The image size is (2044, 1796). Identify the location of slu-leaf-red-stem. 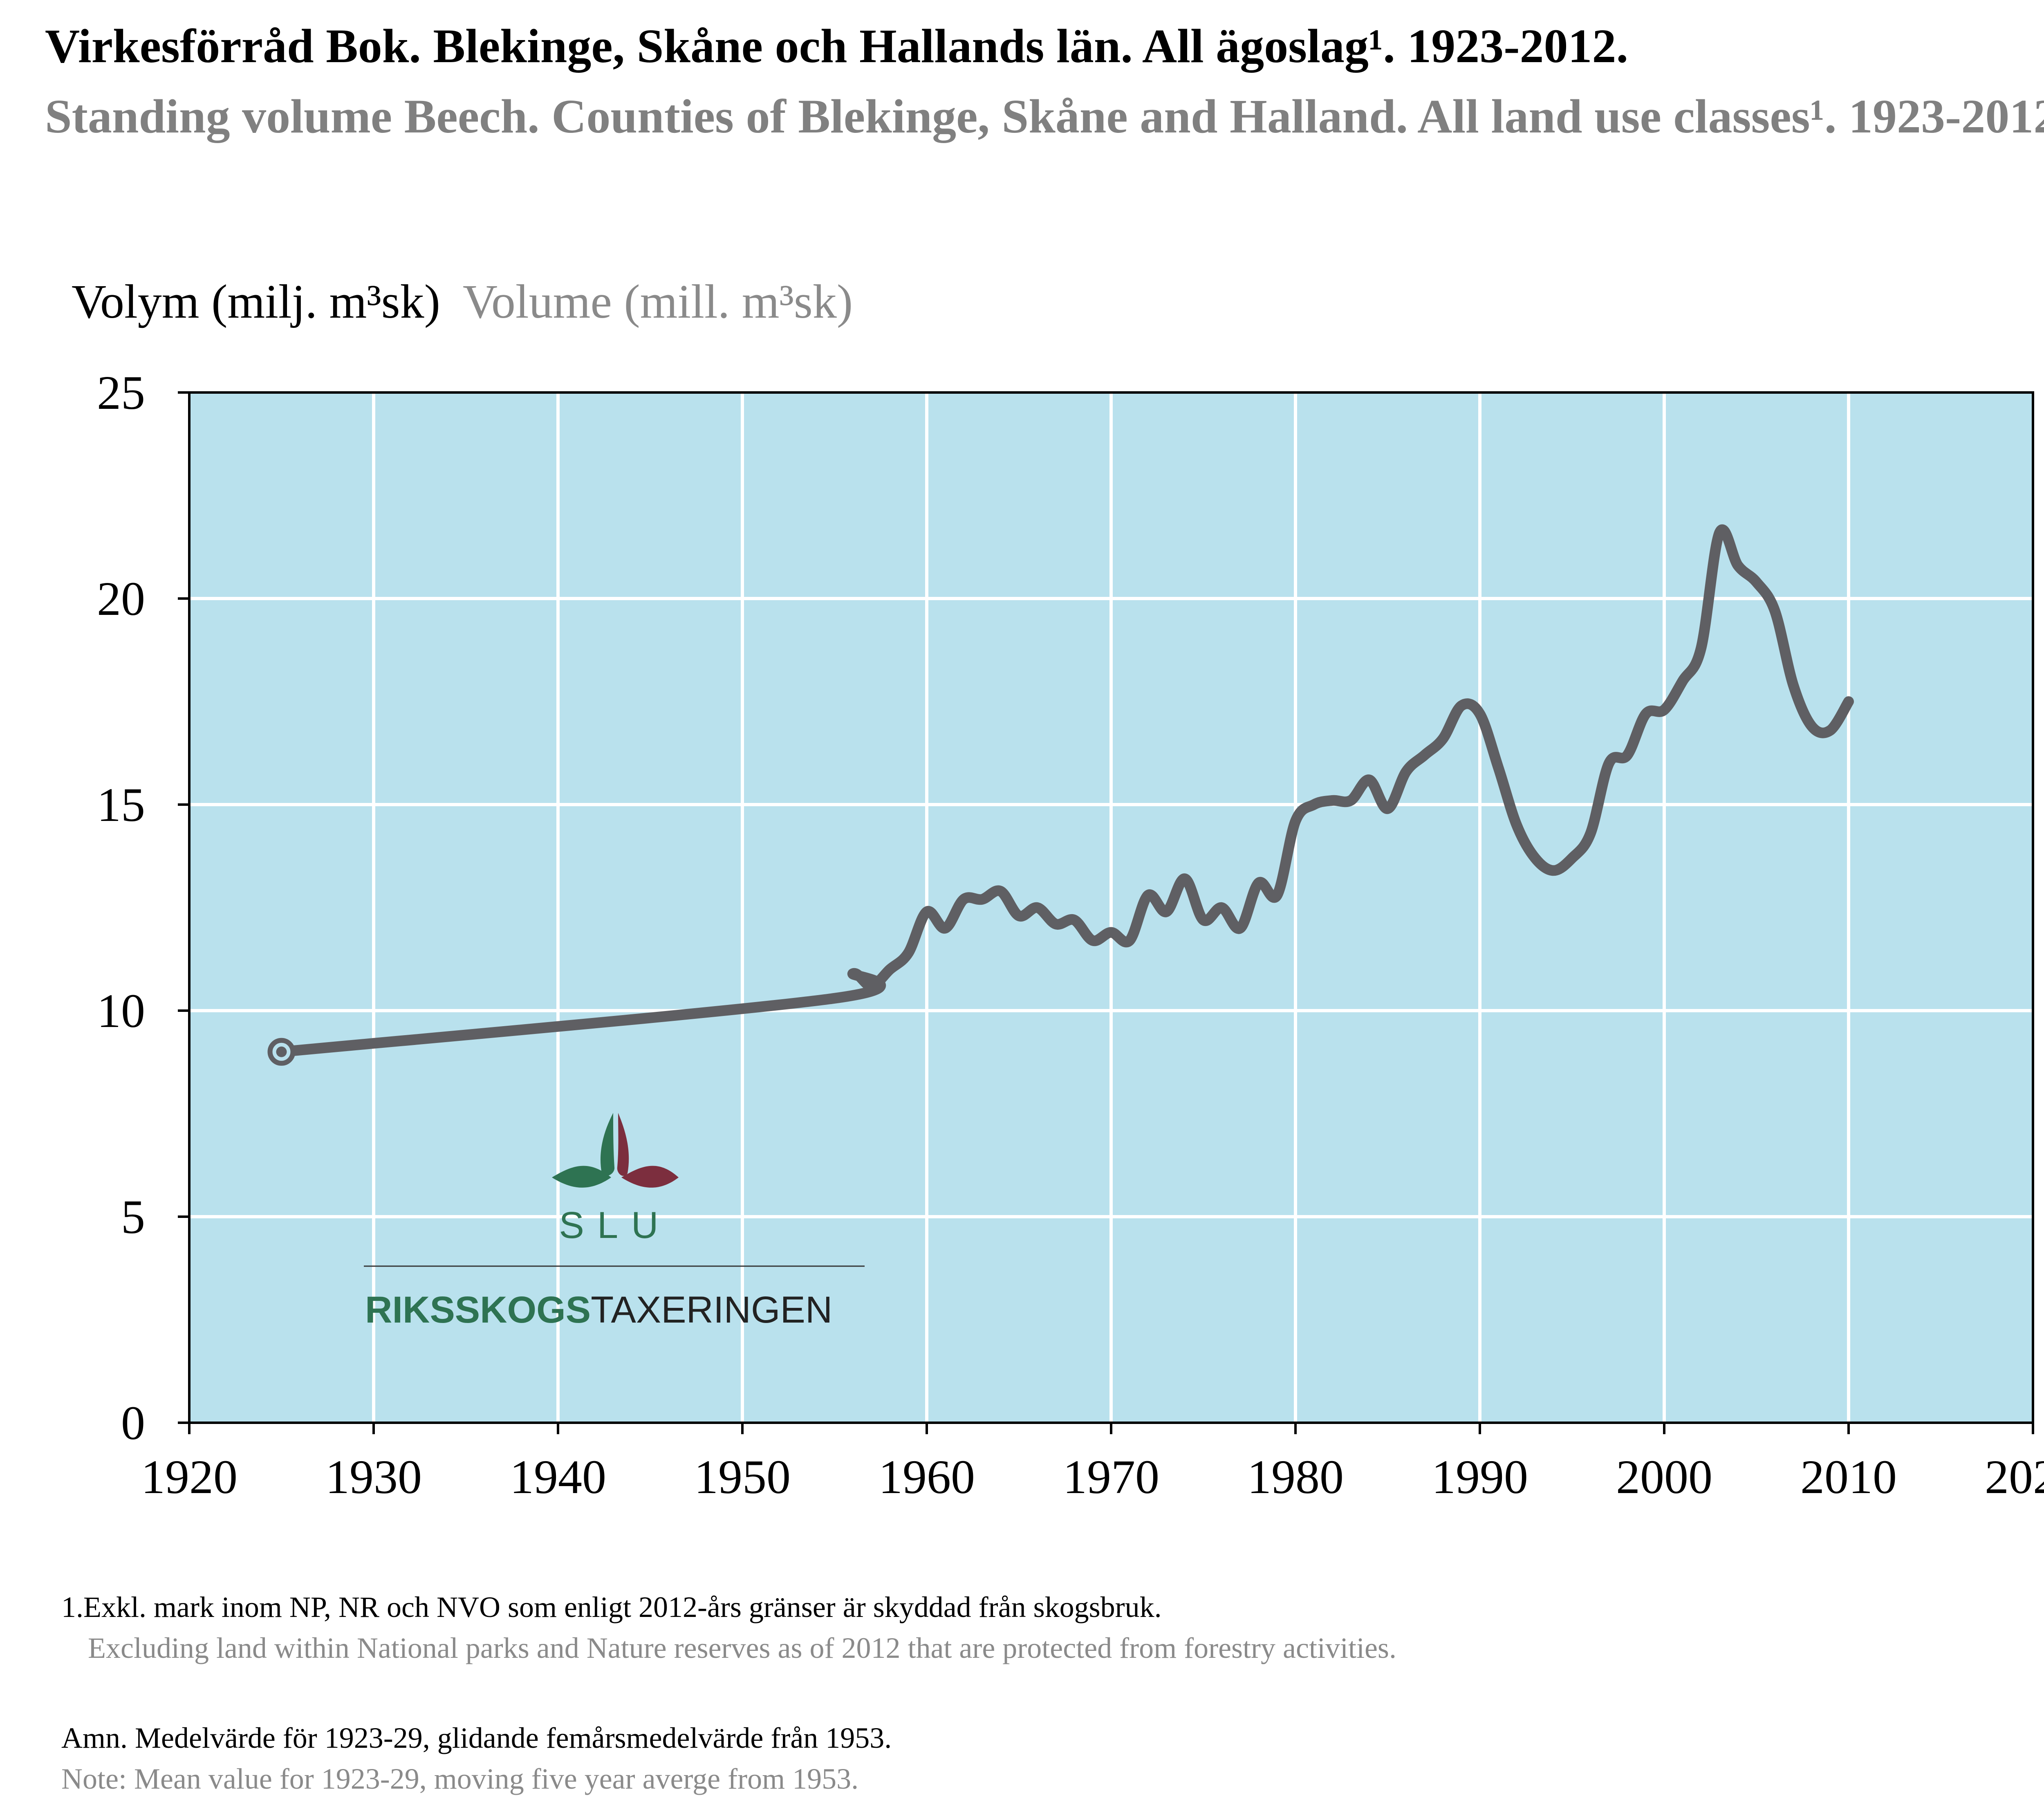
(623, 1144).